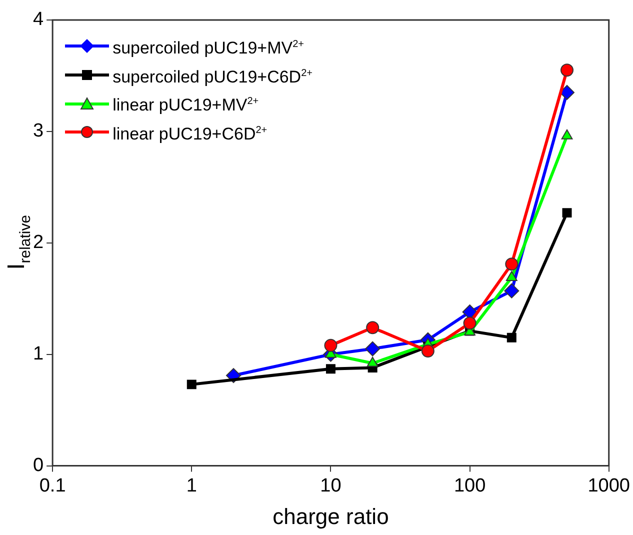 Image resolution: width=633 pixels, height=535 pixels. I want to click on x-tick-label: 100, so click(470, 485).